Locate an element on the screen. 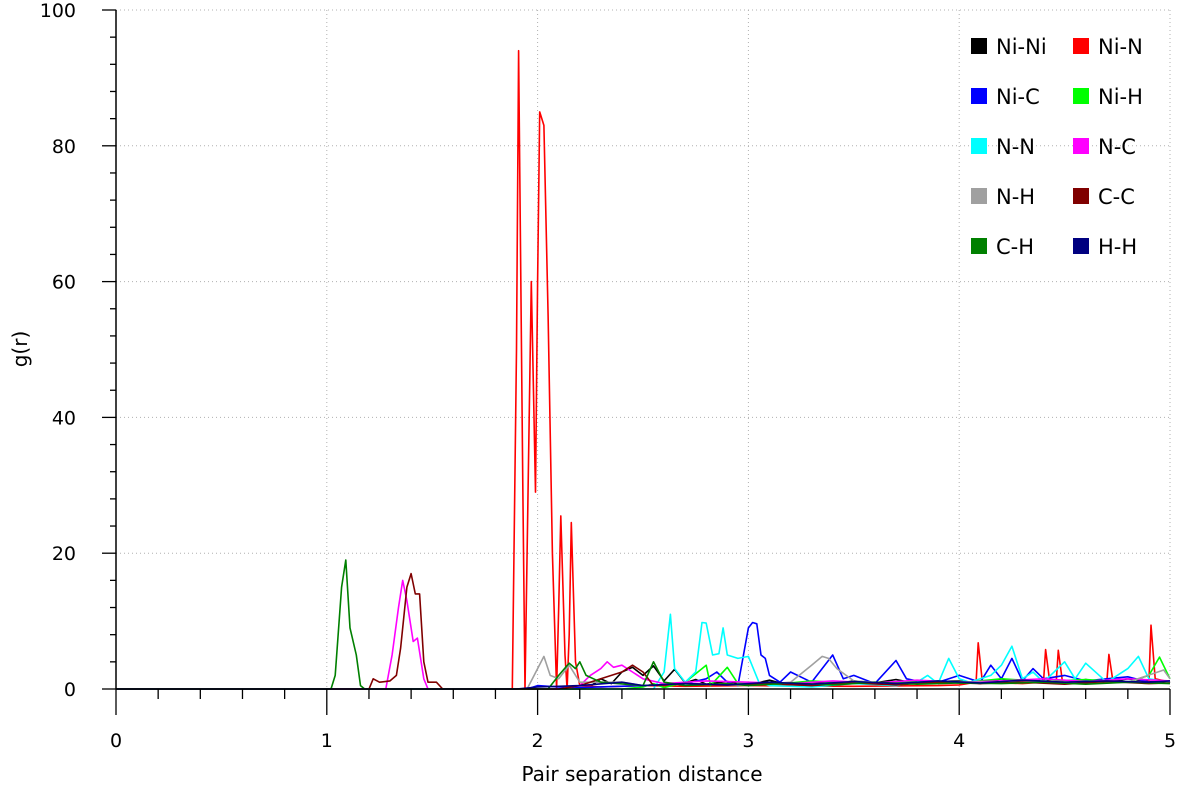 This screenshot has width=1181, height=787. series-line-c-c is located at coordinates (643, 631).